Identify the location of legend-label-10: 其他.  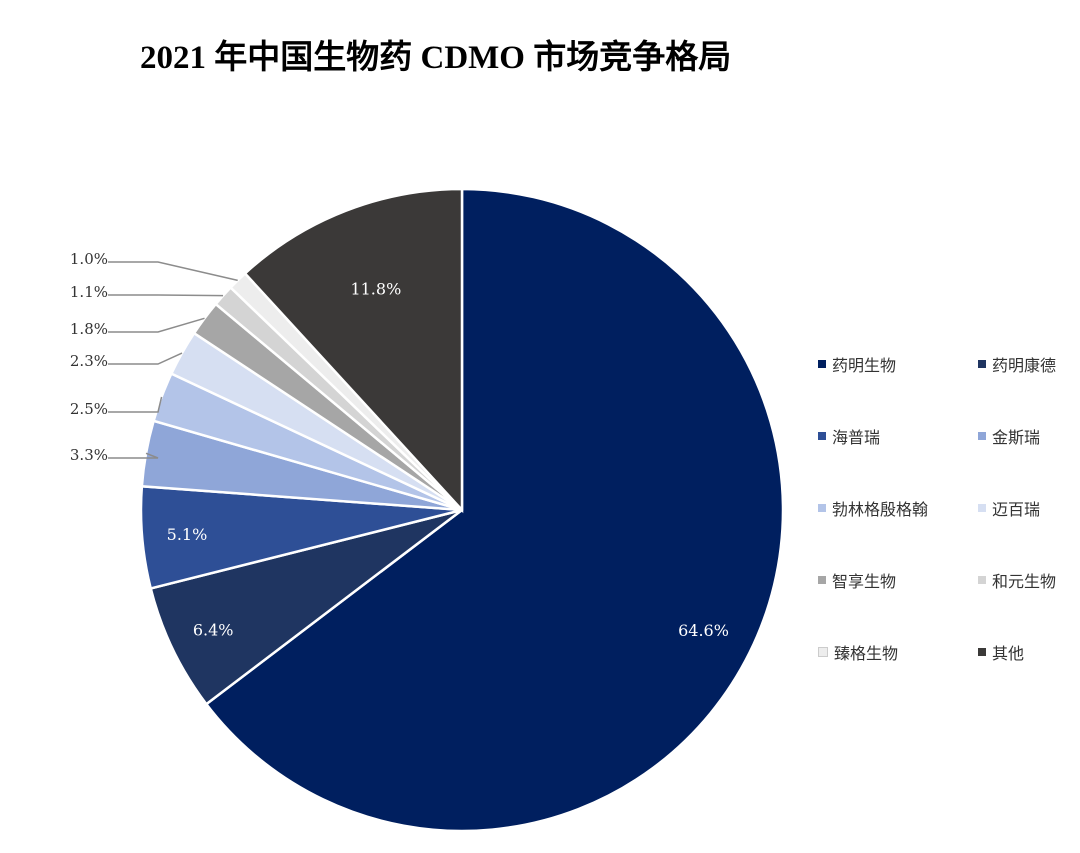
(1008, 653).